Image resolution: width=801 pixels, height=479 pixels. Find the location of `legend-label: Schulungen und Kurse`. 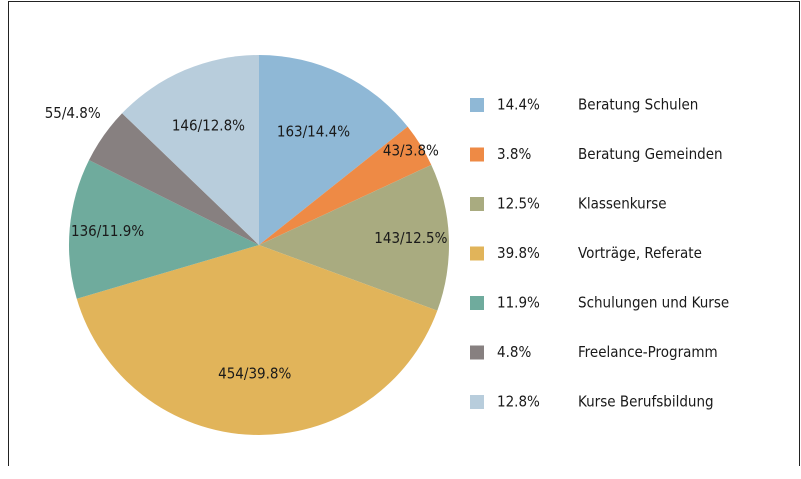

legend-label: Schulungen und Kurse is located at coordinates (653, 303).